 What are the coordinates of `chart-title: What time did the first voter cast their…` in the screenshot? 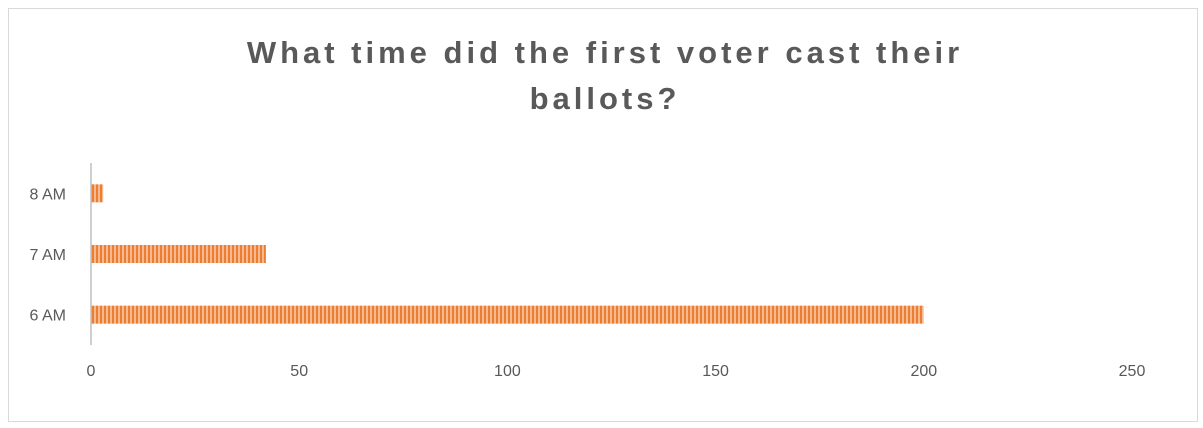 It's located at (605, 75).